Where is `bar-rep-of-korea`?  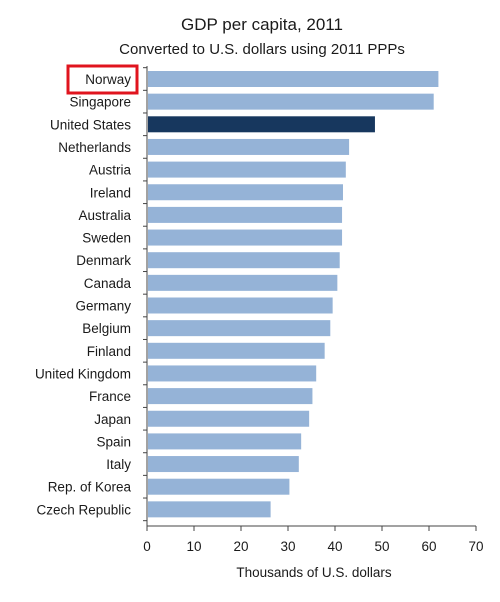
bar-rep-of-korea is located at coordinates (219, 486).